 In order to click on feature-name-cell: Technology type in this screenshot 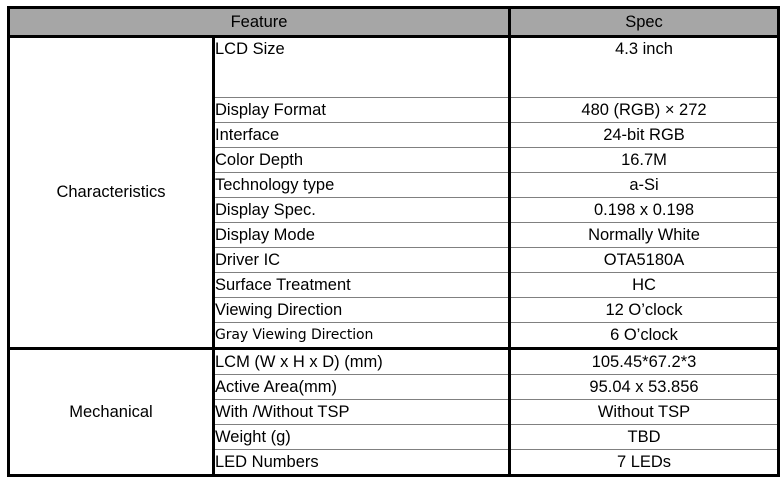, I will do `click(362, 185)`.